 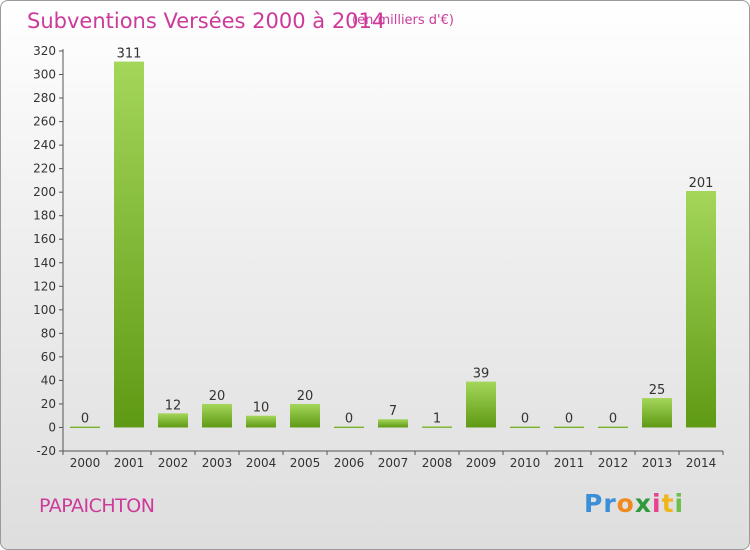 What do you see at coordinates (217, 463) in the screenshot?
I see `x-tick-label: 2003` at bounding box center [217, 463].